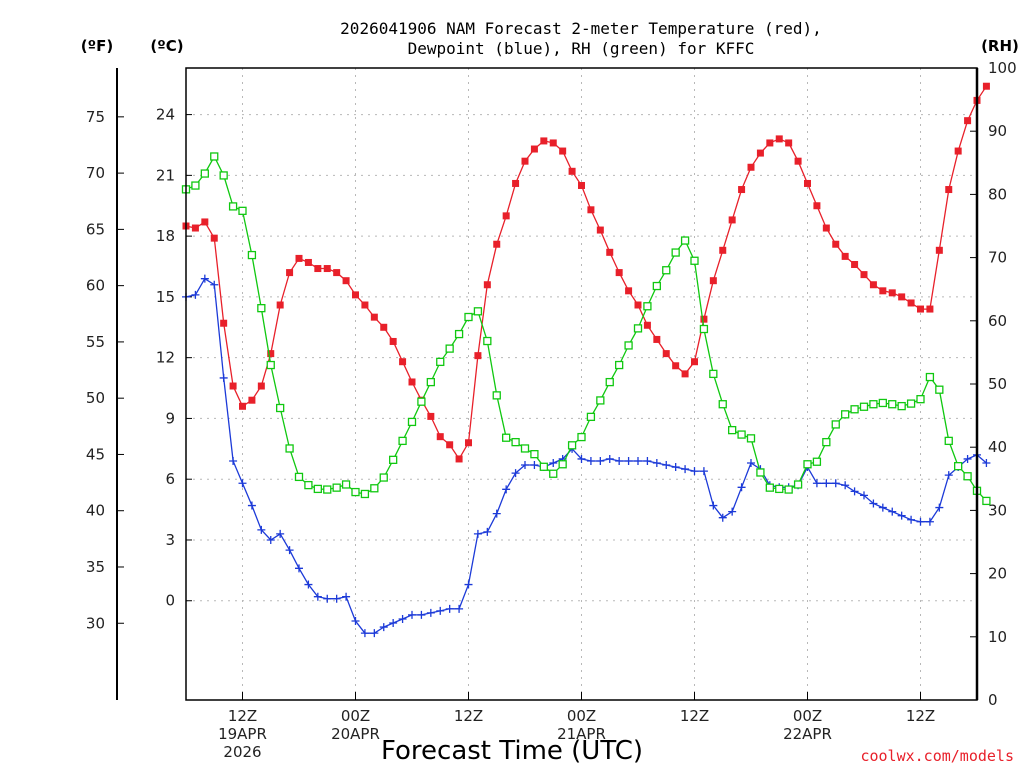 This screenshot has width=1024, height=768. What do you see at coordinates (105, 370) in the screenshot?
I see `fahrenheit-tick-layer: 30 35 40 45 50 55 60 65 70 75` at bounding box center [105, 370].